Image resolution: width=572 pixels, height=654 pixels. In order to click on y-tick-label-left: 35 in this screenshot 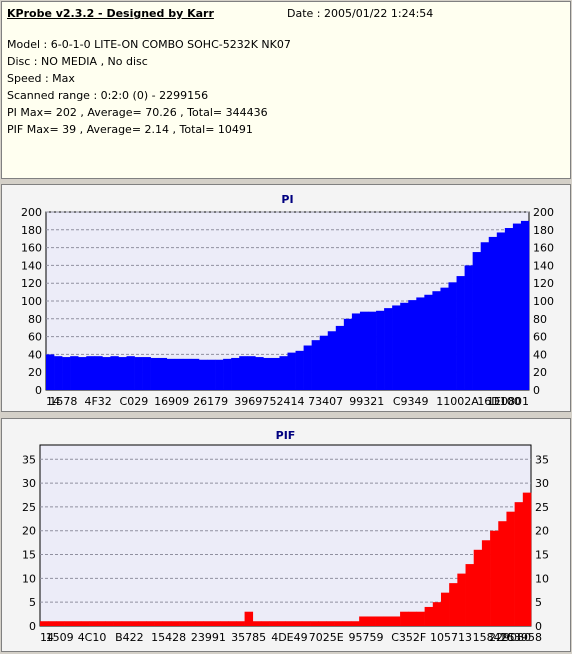, I will do `click(29, 459)`.